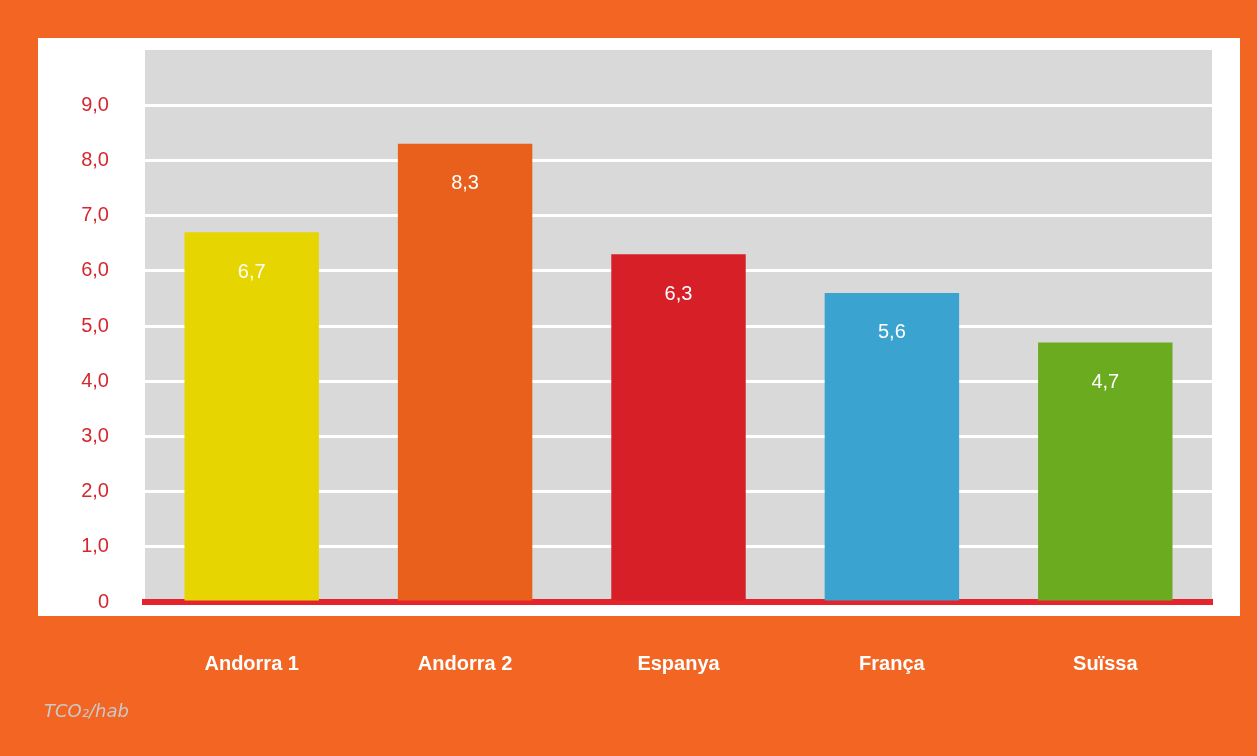  What do you see at coordinates (95, 324) in the screenshot?
I see `y-tick-label: 5,0` at bounding box center [95, 324].